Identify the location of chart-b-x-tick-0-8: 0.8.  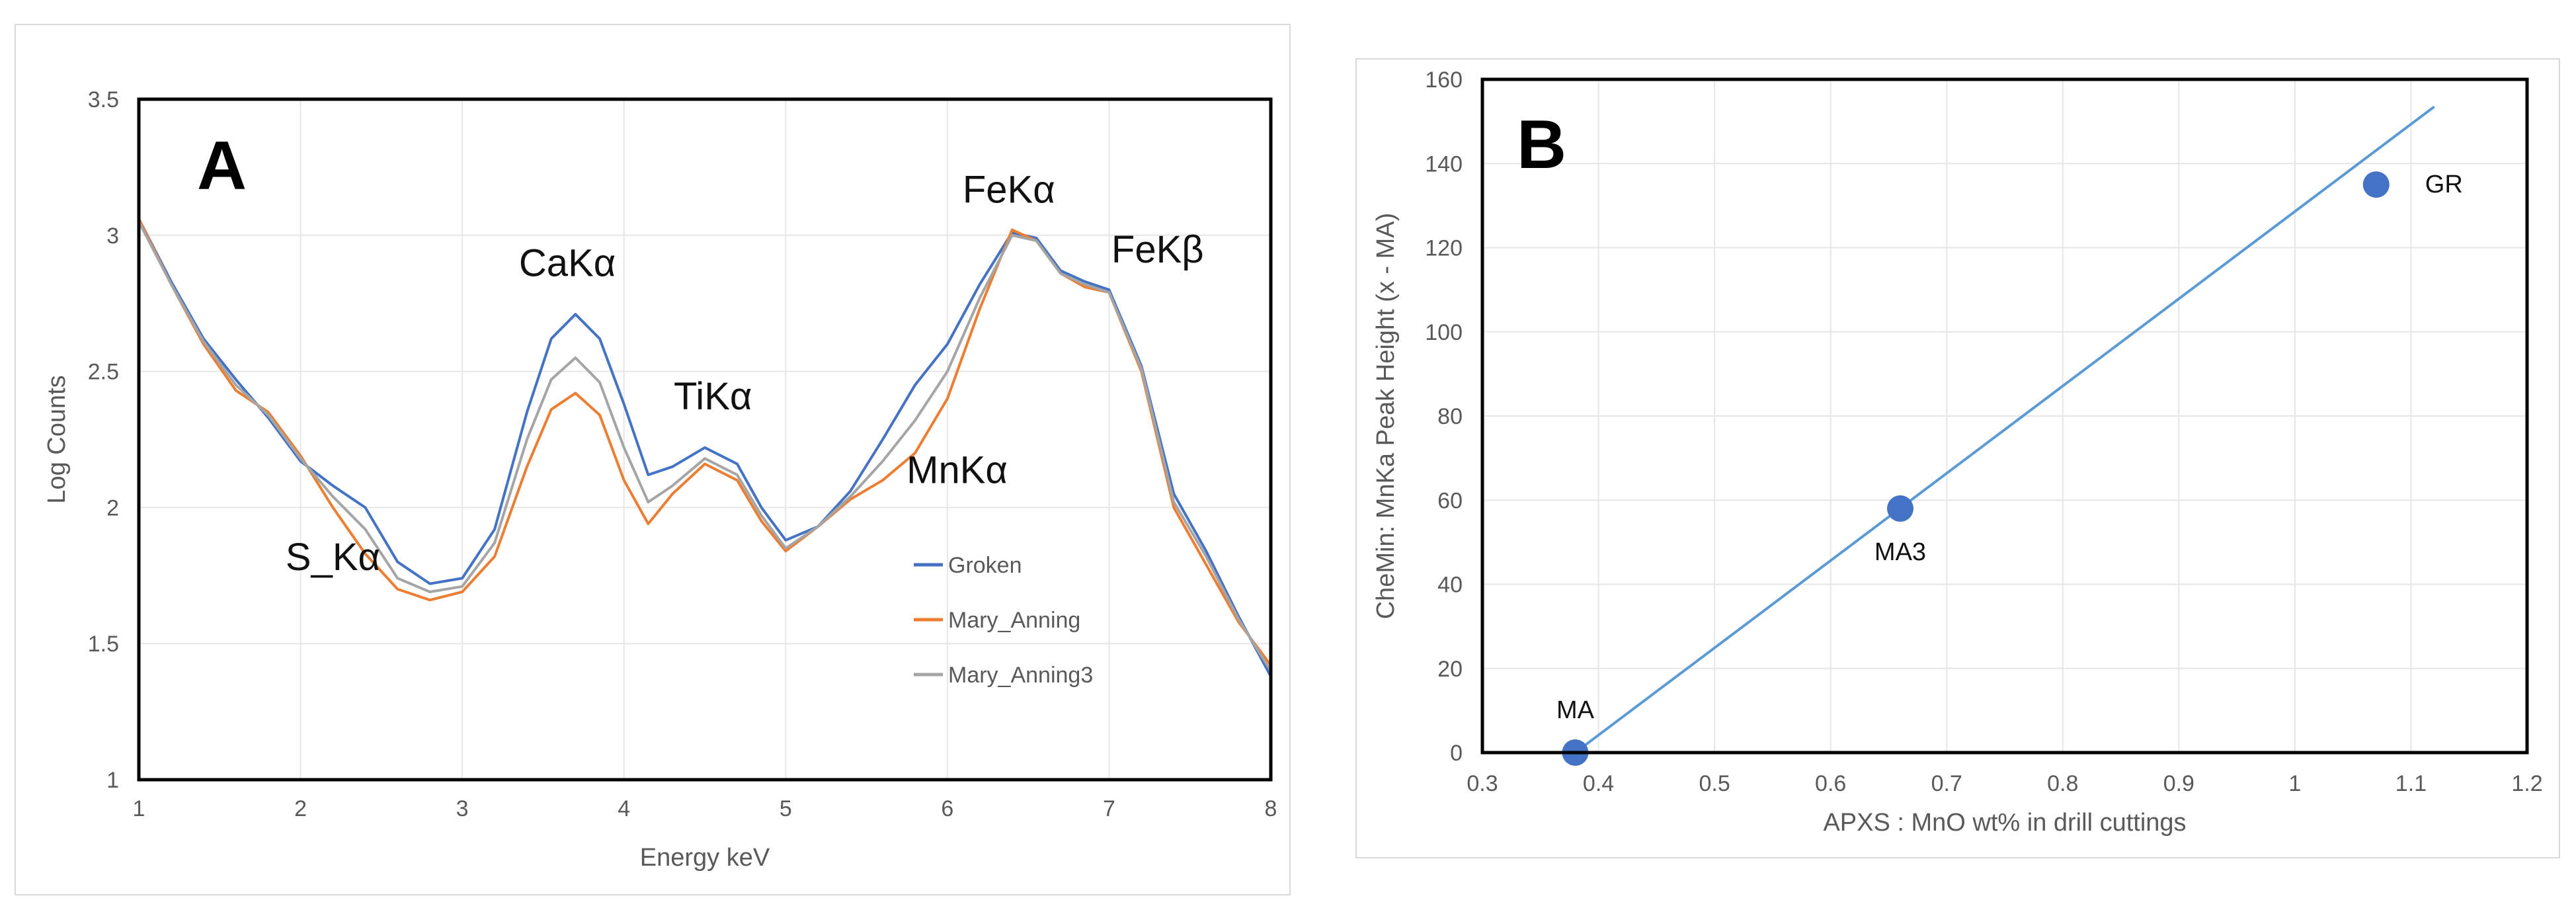
(2062, 783).